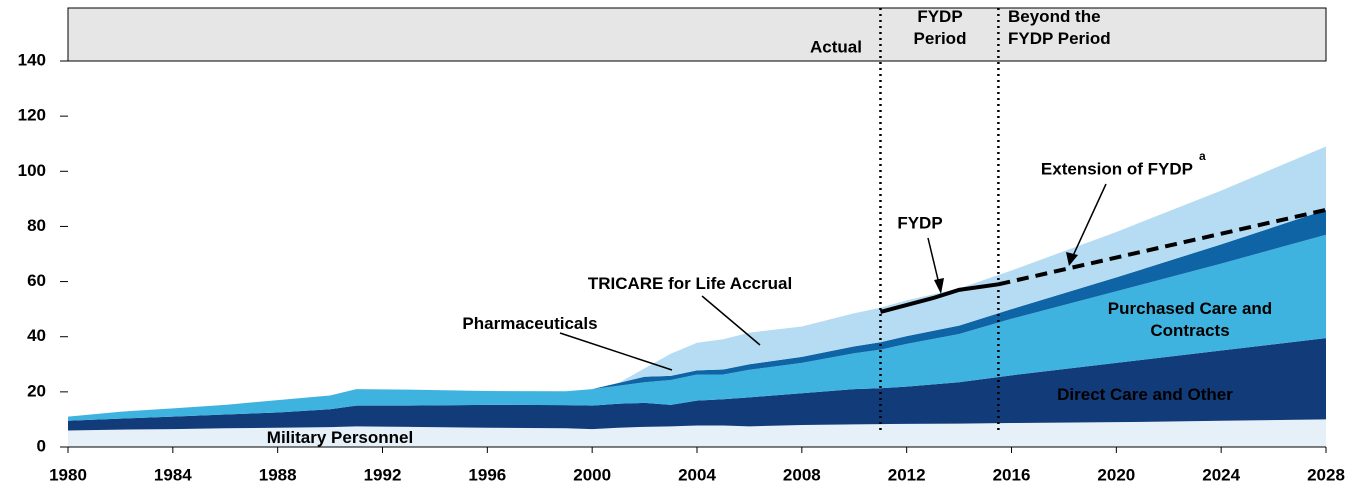 Image resolution: width=1359 pixels, height=493 pixels. Describe the element at coordinates (1326, 474) in the screenshot. I see `x-tick-label: 2028` at that location.